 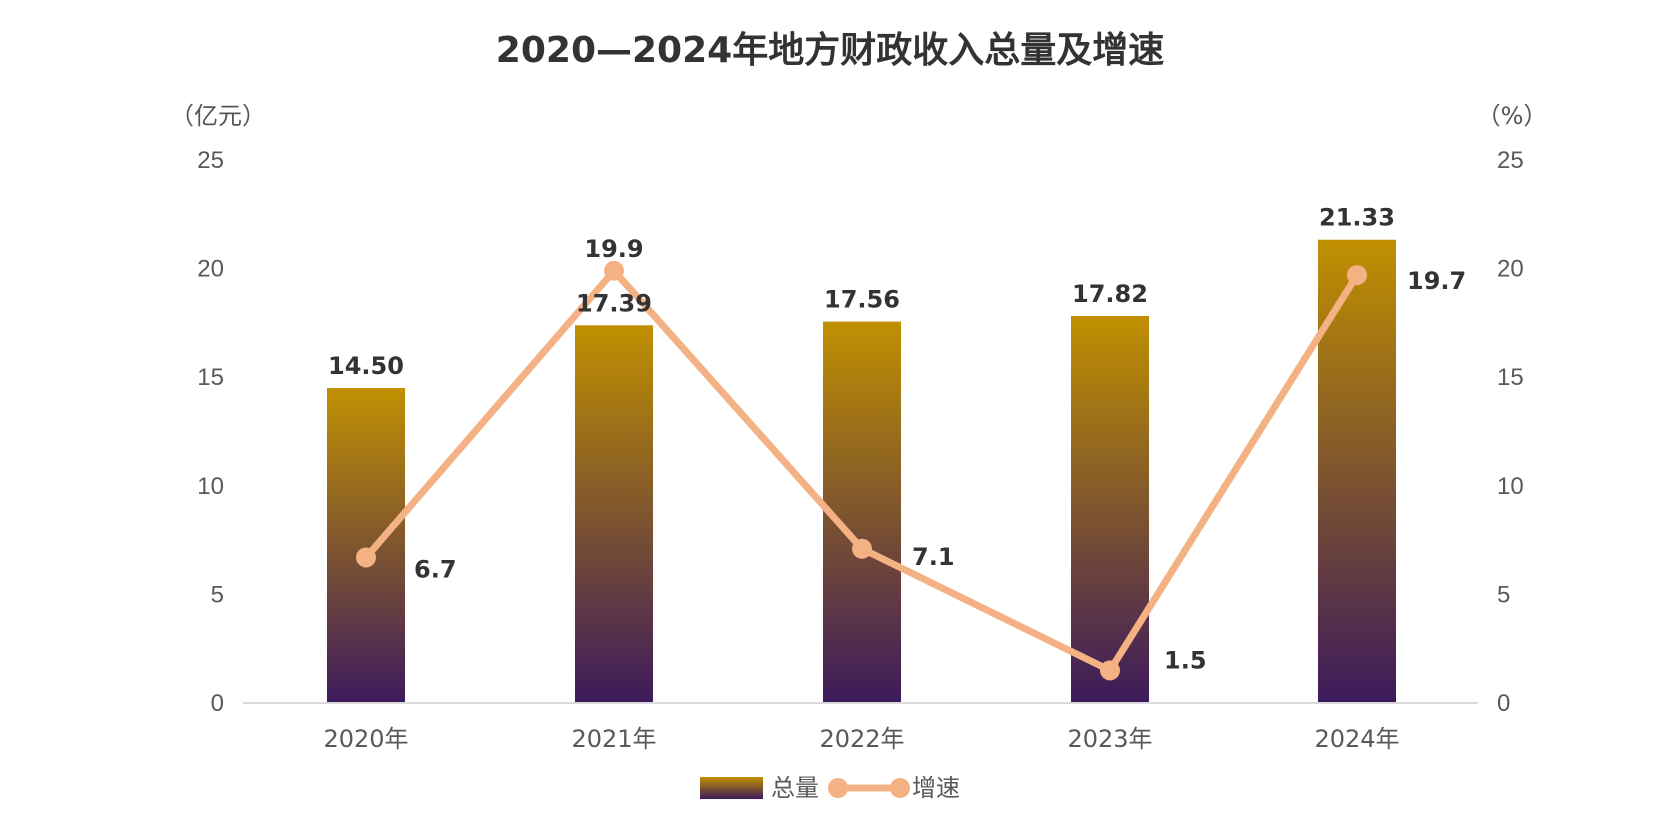 I want to click on bar-data-label: 17.82, so click(x=1110, y=294).